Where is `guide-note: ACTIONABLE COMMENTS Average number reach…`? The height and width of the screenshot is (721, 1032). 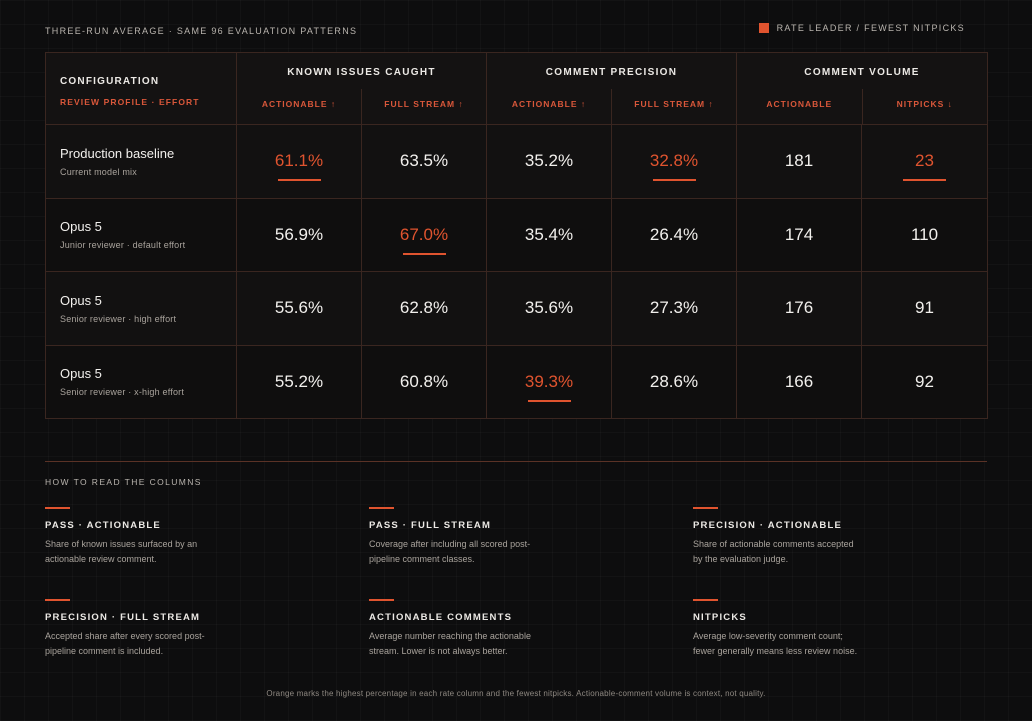 guide-note: ACTIONABLE COMMENTS Average number reach… is located at coordinates (531, 629).